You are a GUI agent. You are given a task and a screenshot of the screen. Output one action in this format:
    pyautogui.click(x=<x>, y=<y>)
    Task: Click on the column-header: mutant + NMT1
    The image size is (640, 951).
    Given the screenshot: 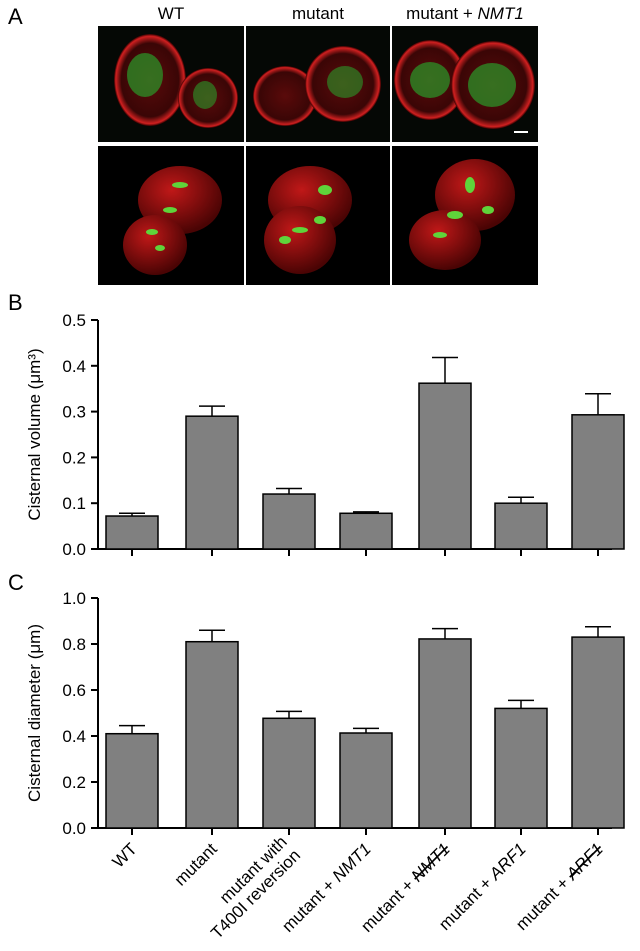 What is the action you would take?
    pyautogui.click(x=465, y=13)
    